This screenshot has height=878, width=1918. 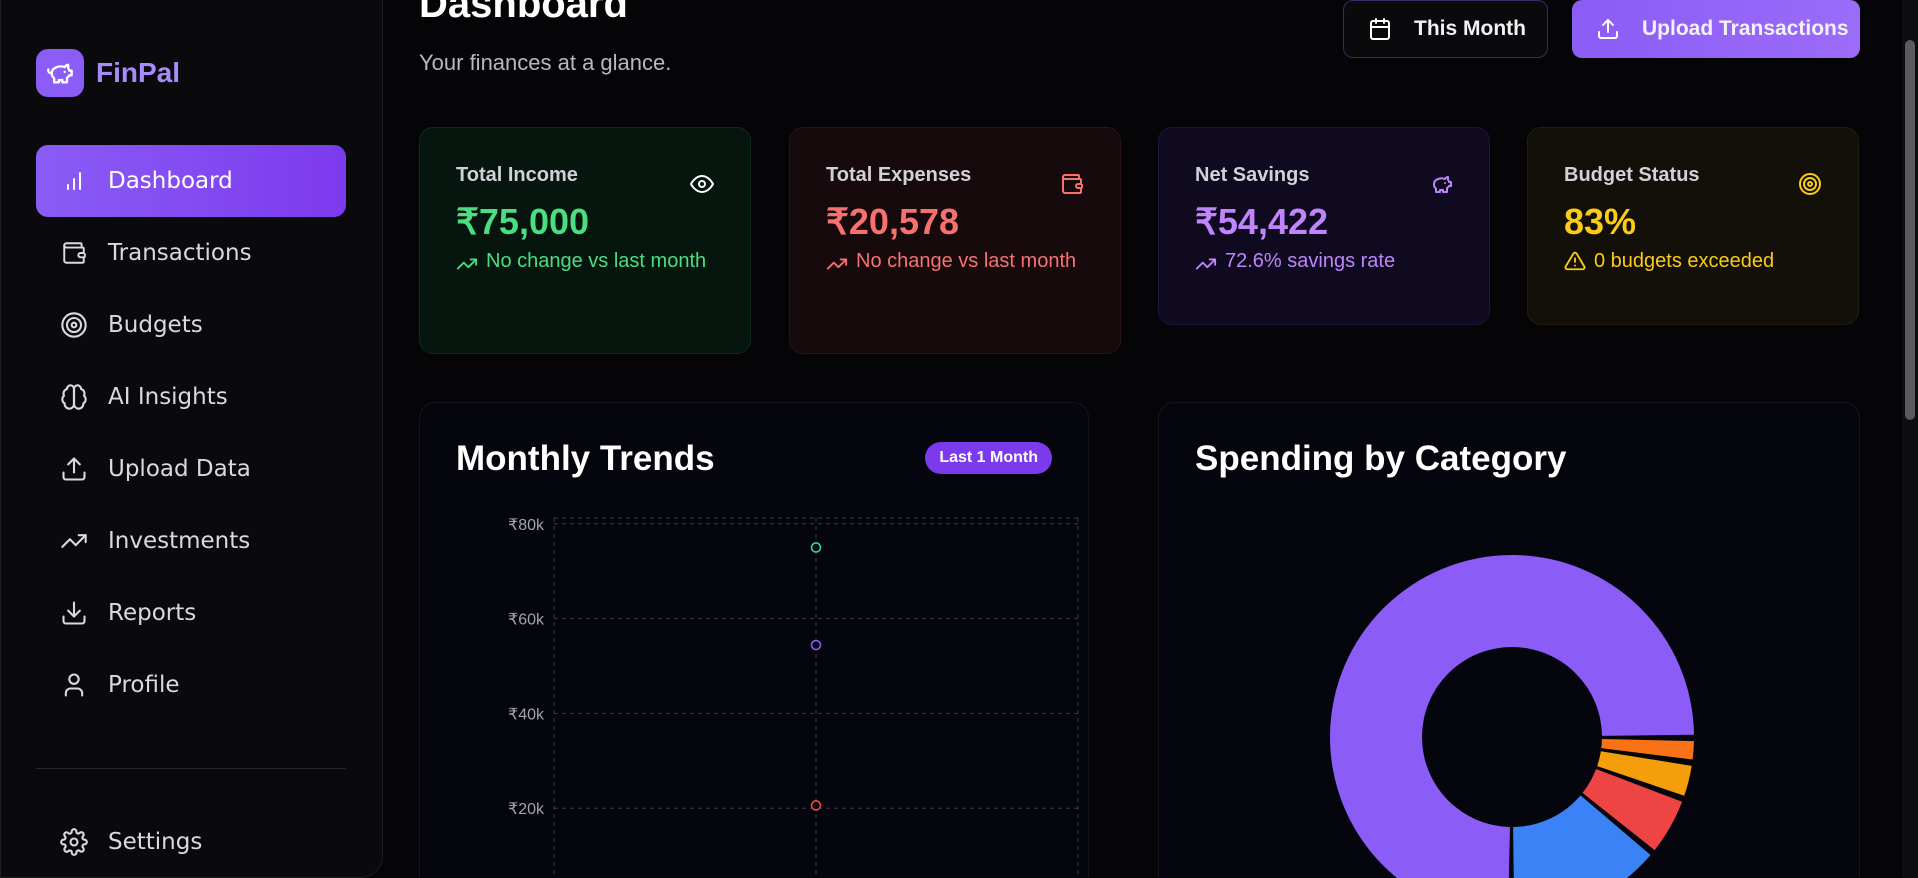 I want to click on sidebar-item-profile: Profile, so click(x=191, y=685).